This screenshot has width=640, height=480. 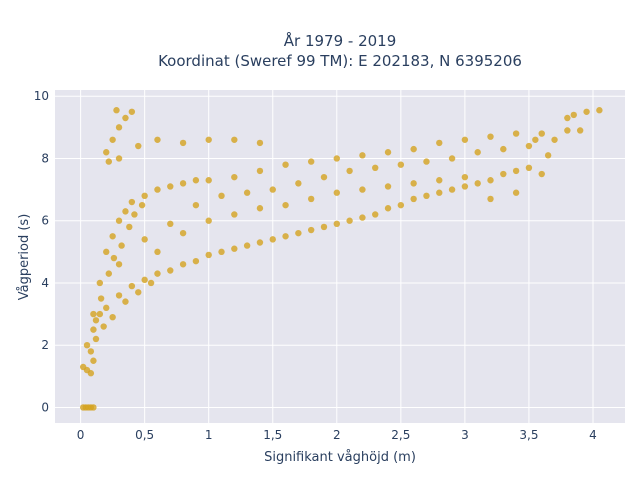 What do you see at coordinates (41, 96) in the screenshot?
I see `y-tick-label: 10` at bounding box center [41, 96].